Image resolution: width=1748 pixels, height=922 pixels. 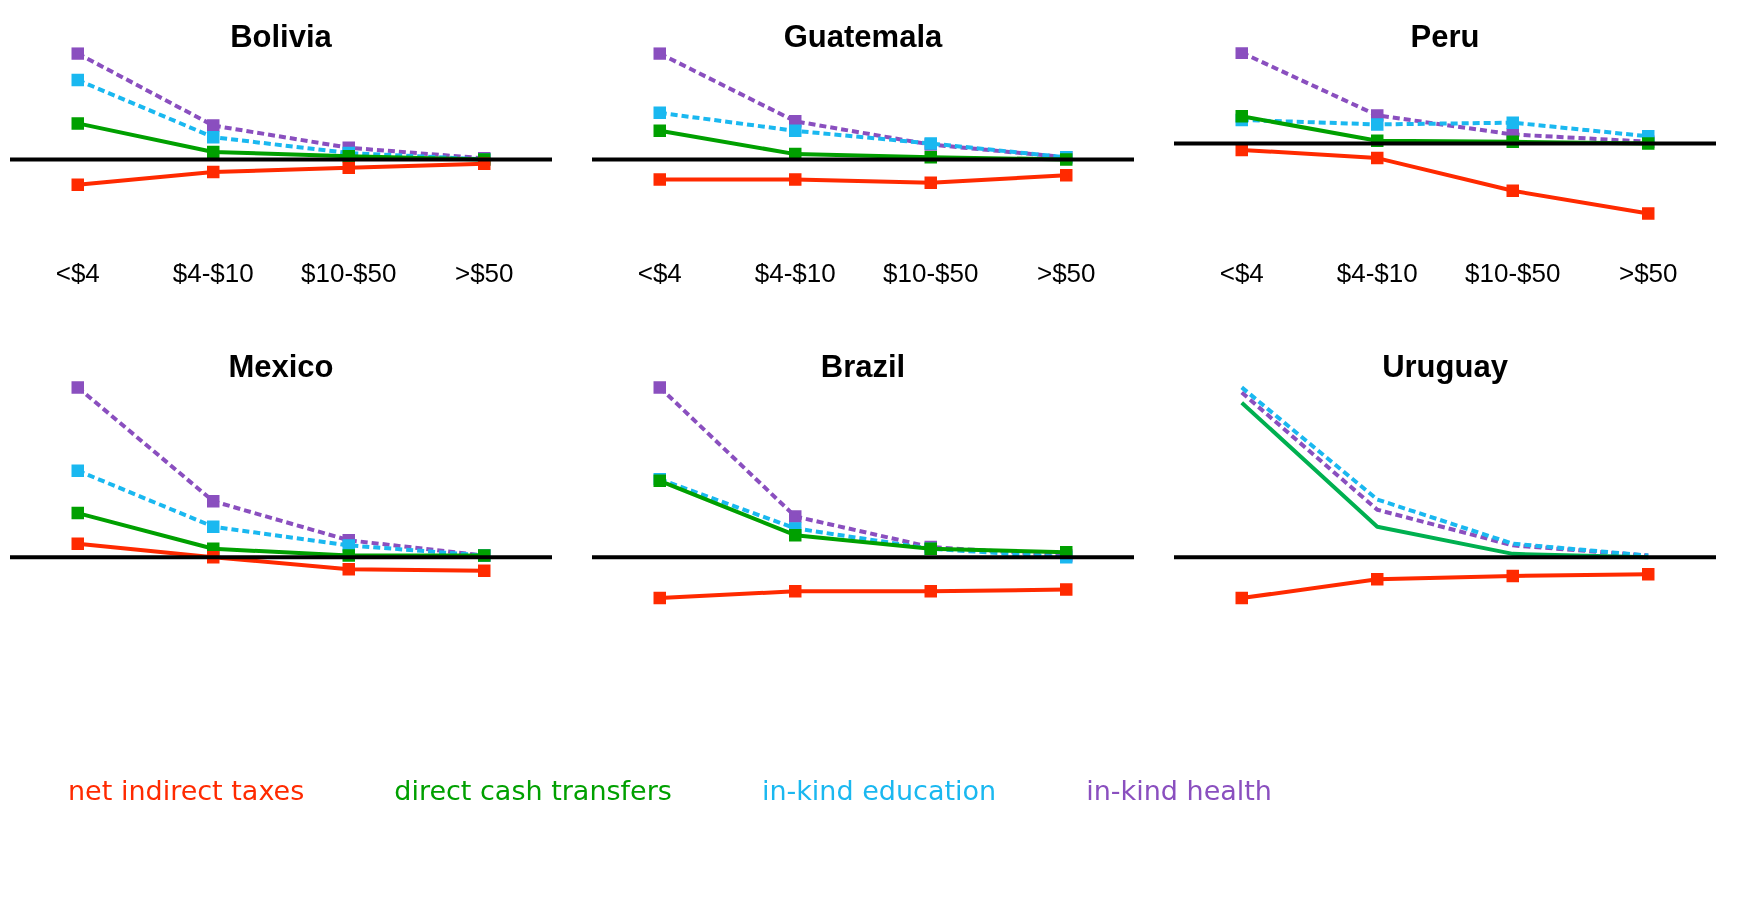 What do you see at coordinates (863, 367) in the screenshot?
I see `chart-title: Brazil` at bounding box center [863, 367].